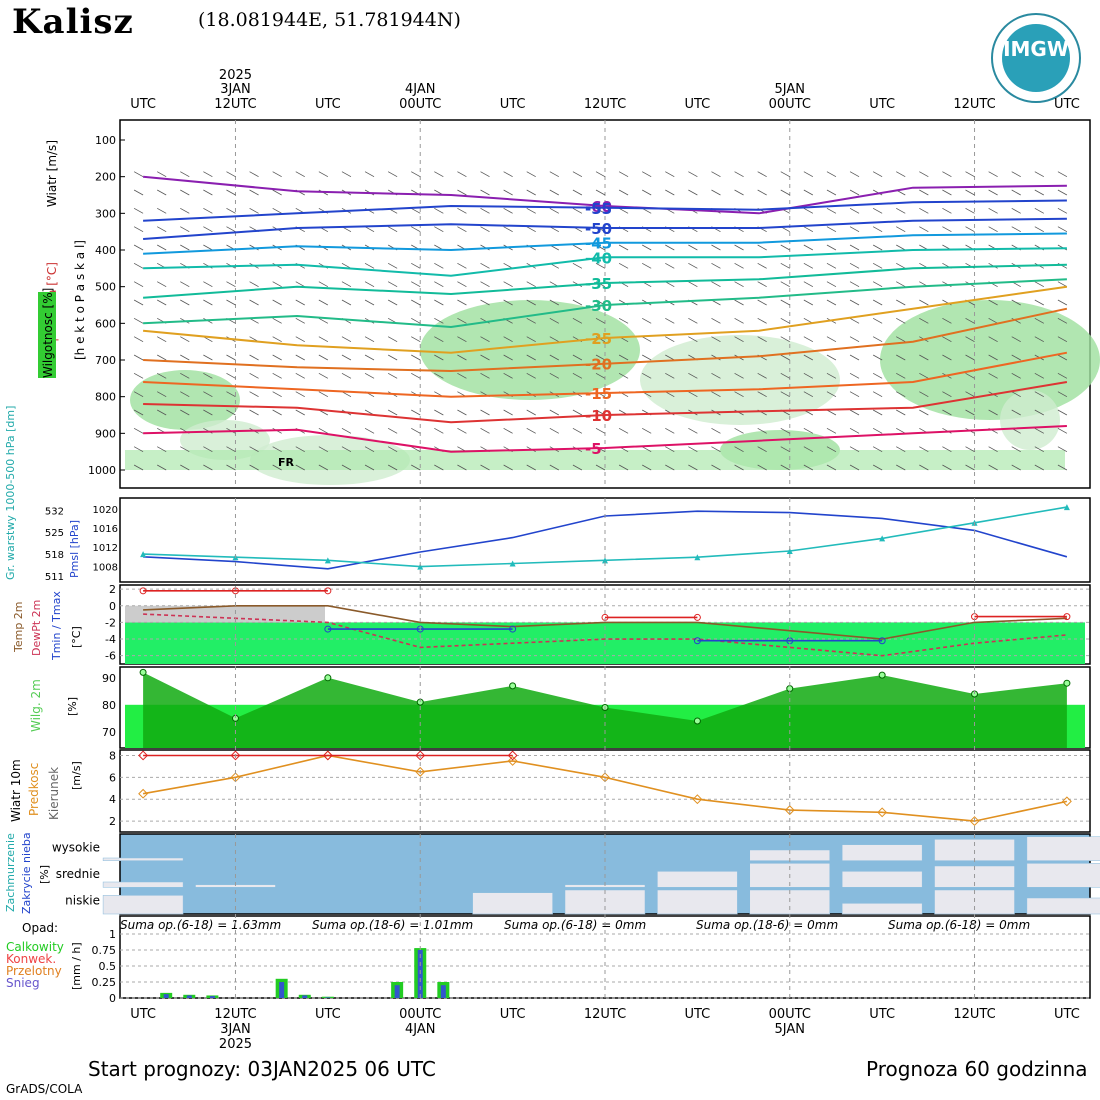 The height and width of the screenshot is (1100, 1100). I want to click on precip-tick-label: 0.75, so click(104, 950).